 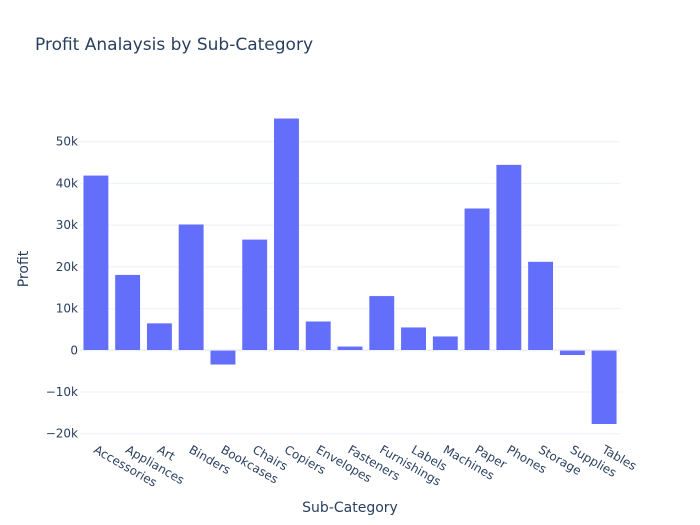 I want to click on y-tick-label: 30k, so click(x=67, y=225).